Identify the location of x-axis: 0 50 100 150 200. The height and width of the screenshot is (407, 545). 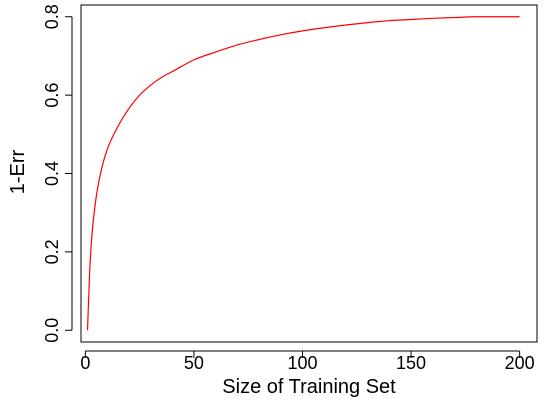
(307, 361).